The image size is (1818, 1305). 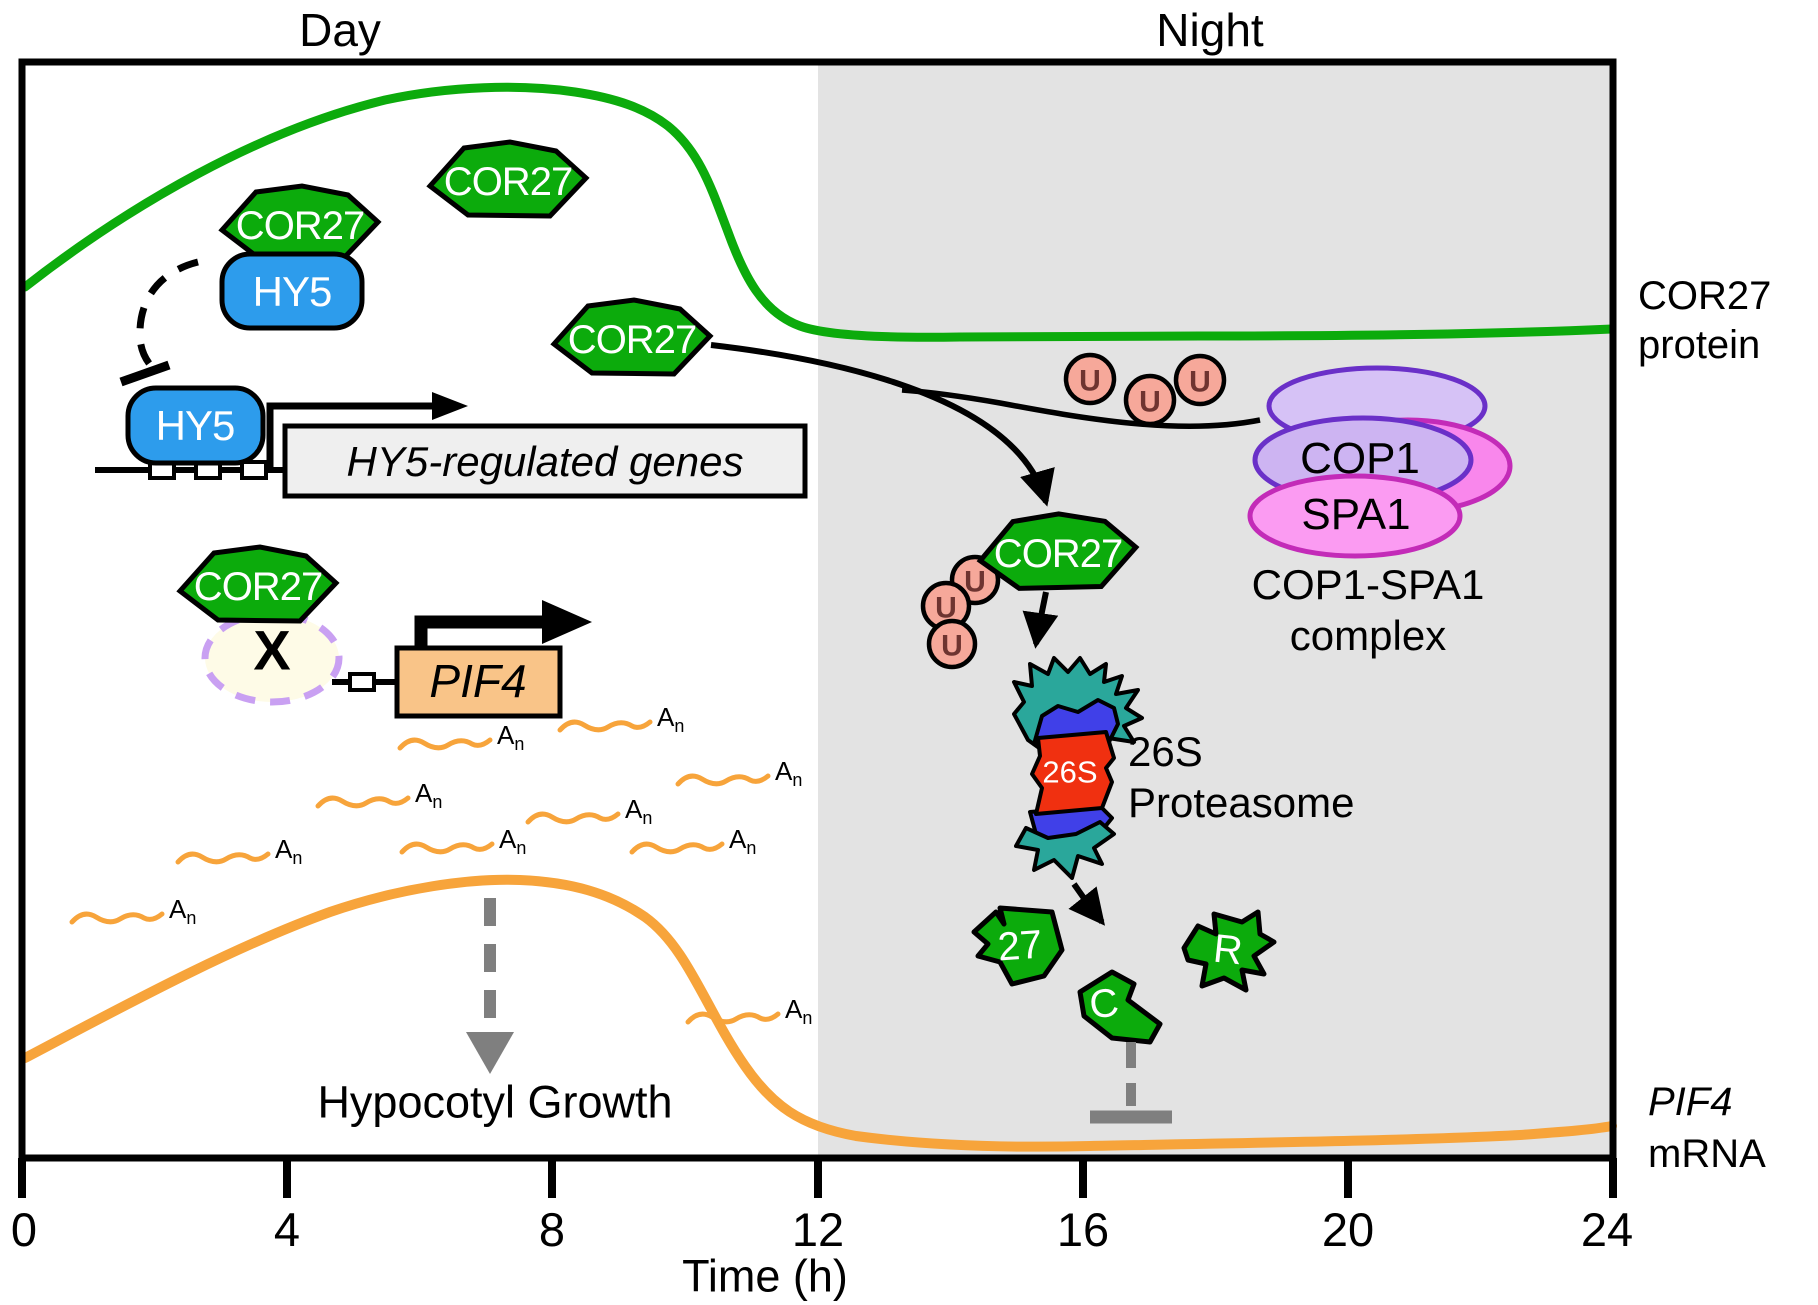 I want to click on day-label: Day, so click(x=340, y=29).